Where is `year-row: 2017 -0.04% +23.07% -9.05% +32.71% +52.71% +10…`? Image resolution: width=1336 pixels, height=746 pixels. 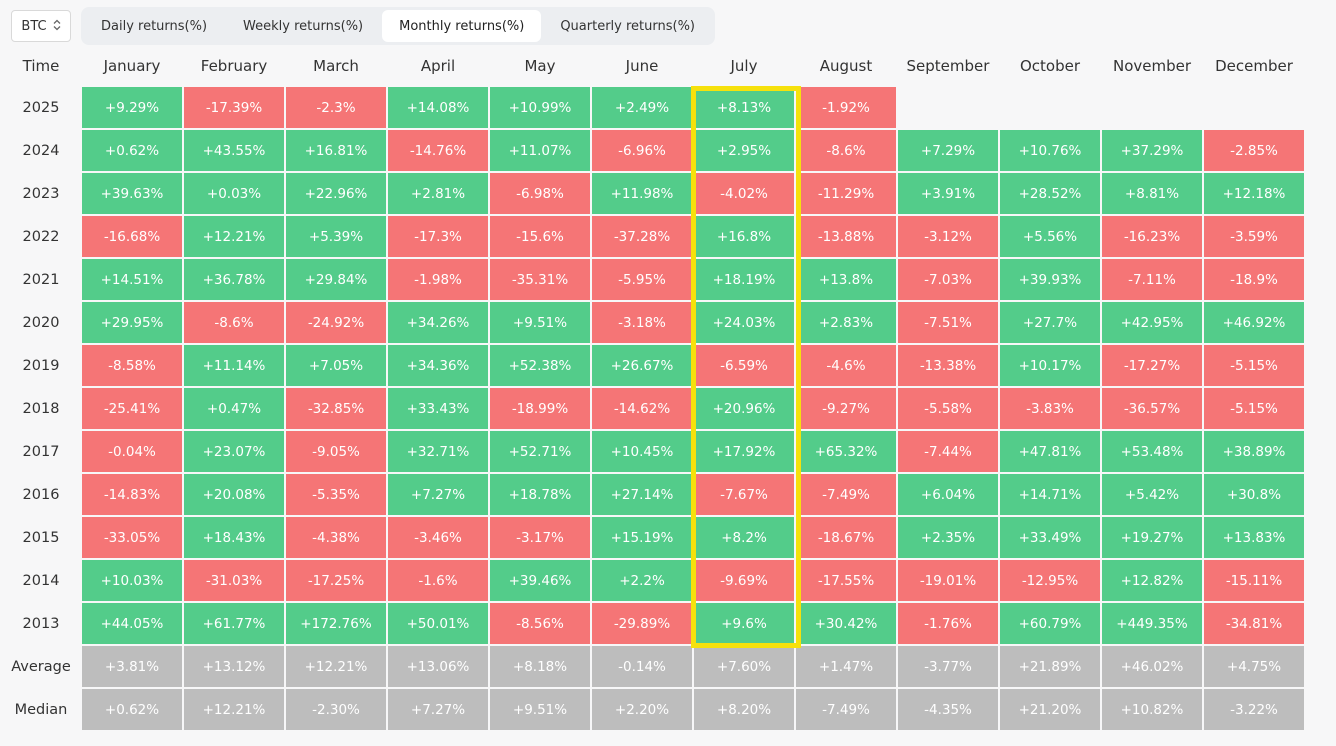 year-row: 2017 -0.04% +23.07% -9.05% +32.71% +52.71% +10… is located at coordinates (653, 451).